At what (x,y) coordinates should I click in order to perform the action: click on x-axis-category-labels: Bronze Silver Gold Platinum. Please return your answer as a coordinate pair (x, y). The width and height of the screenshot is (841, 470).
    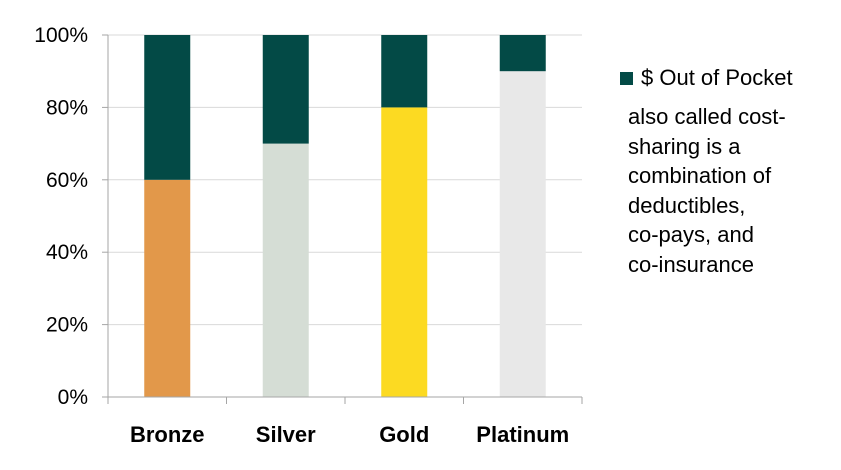
    Looking at the image, I should click on (349, 434).